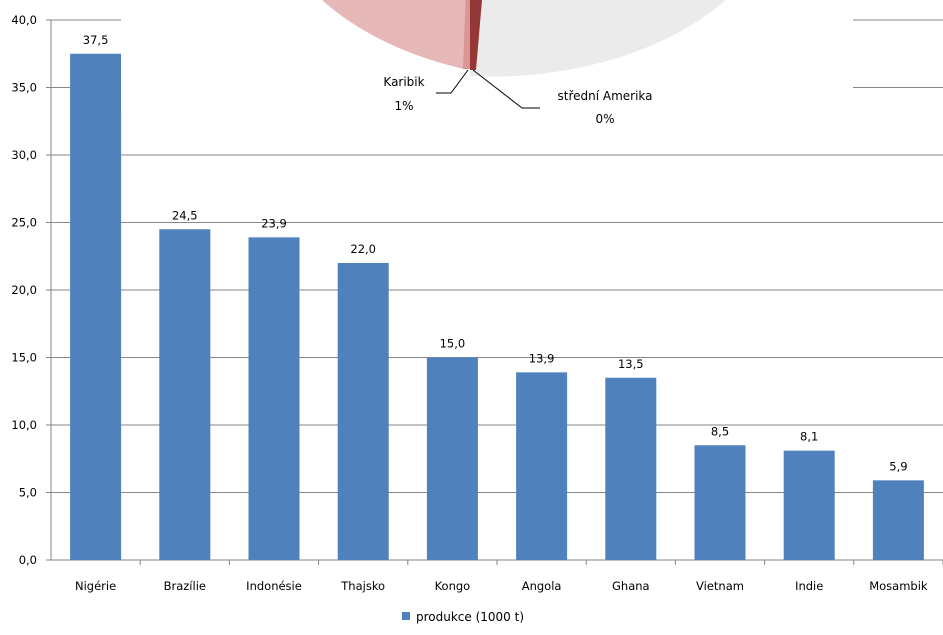 This screenshot has width=943, height=635. Describe the element at coordinates (24, 20) in the screenshot. I see `y-tick-label: 40,0` at that location.